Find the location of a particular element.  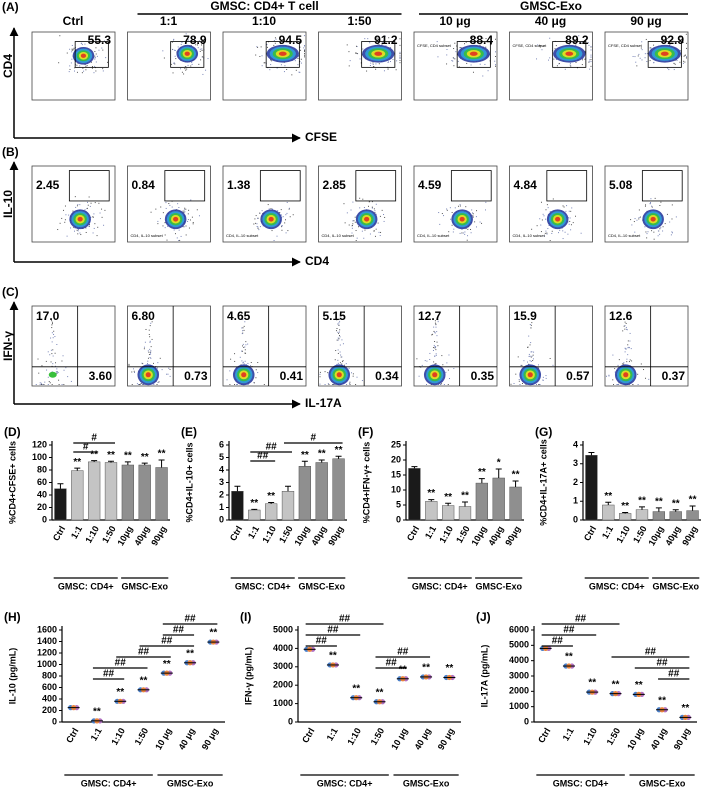

density is located at coordinates (52, 374).